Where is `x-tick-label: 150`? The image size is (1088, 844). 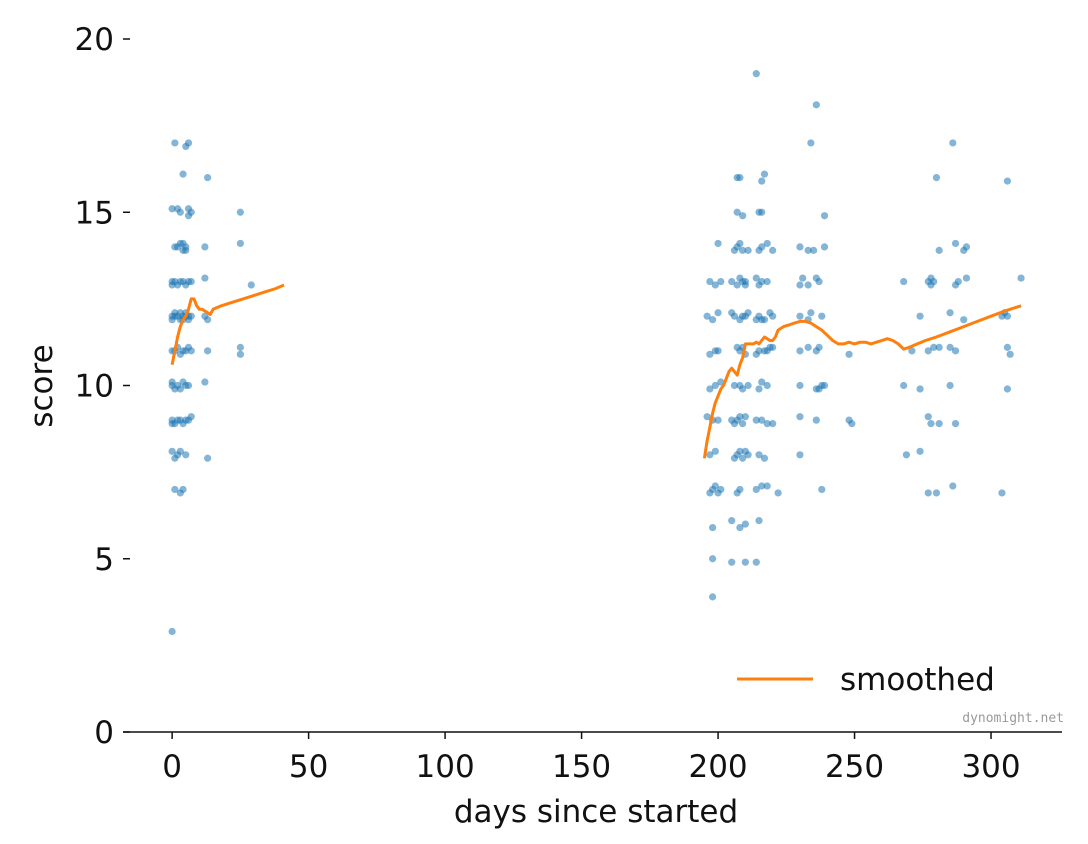 x-tick-label: 150 is located at coordinates (581, 767).